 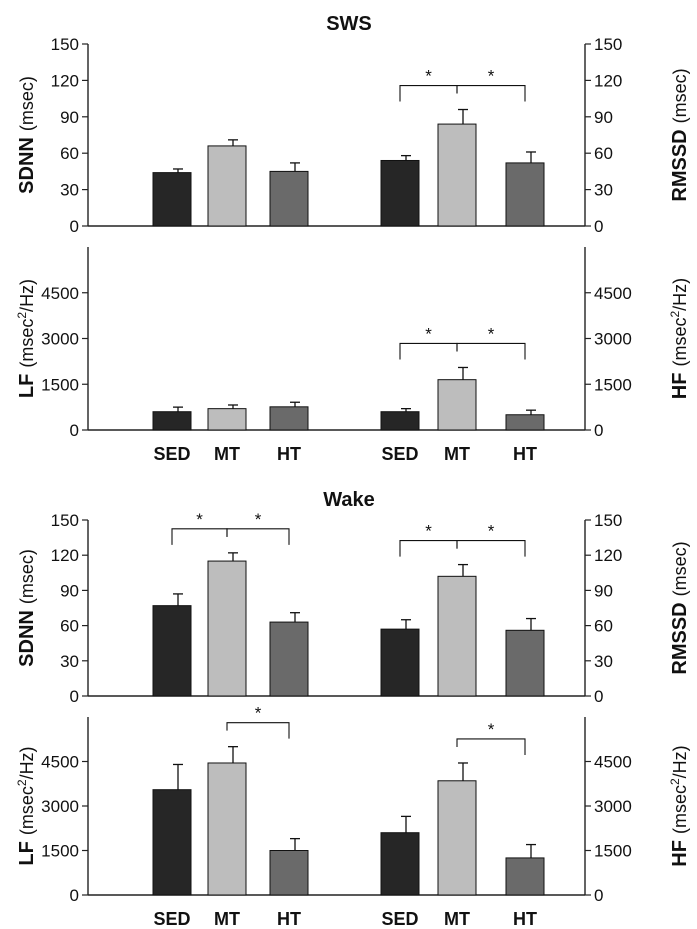 What do you see at coordinates (349, 500) in the screenshot?
I see `section-title-wake: Wake` at bounding box center [349, 500].